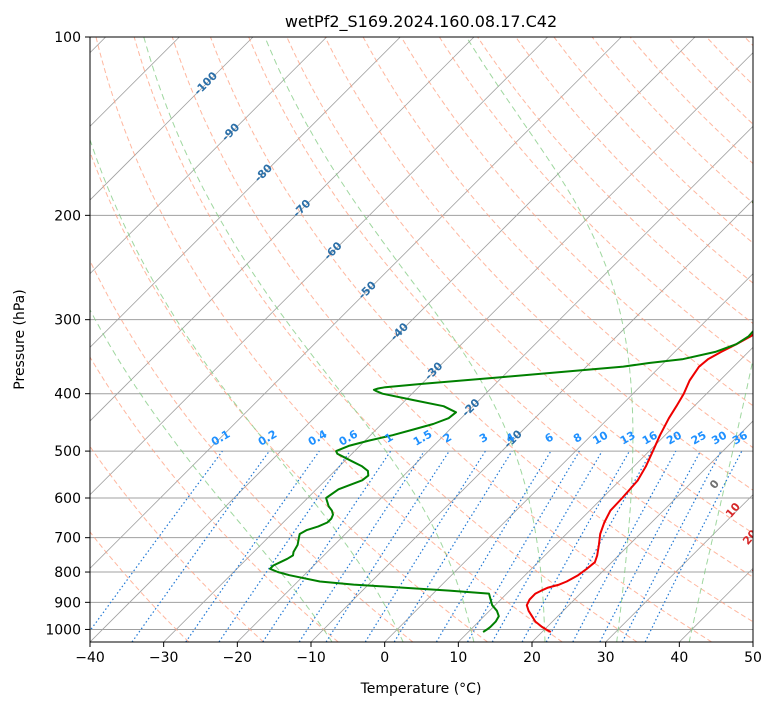 This screenshot has width=775, height=713. I want to click on mixing-ratio-label: 25, so click(699, 438).